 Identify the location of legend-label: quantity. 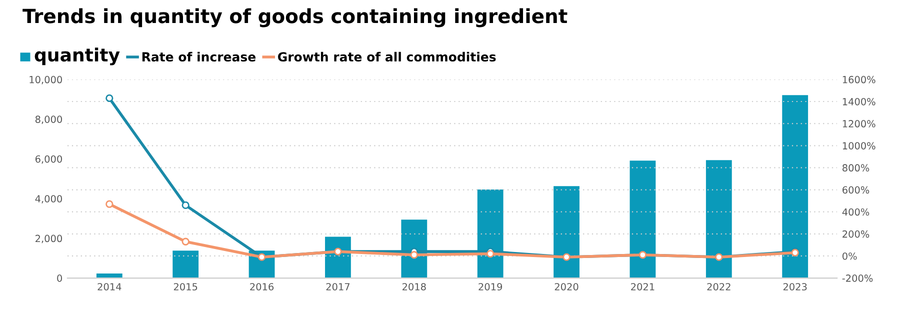
(77, 57).